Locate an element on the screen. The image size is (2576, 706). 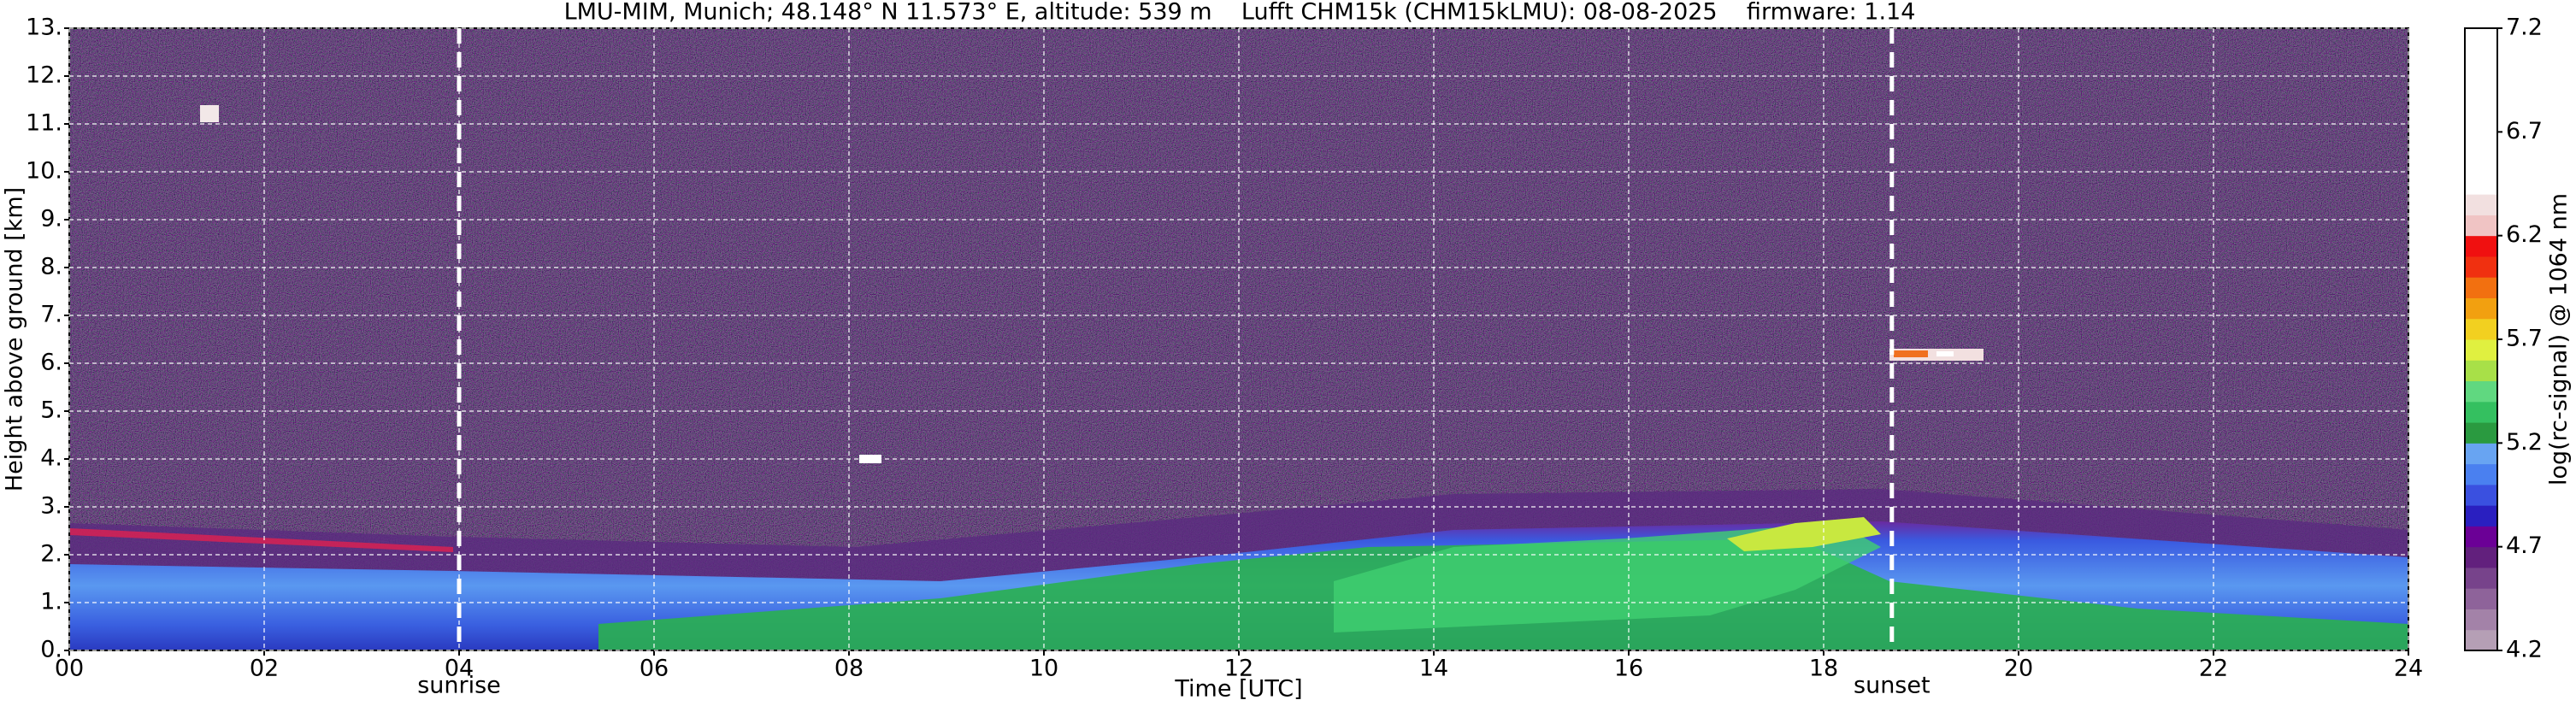
event-label: sunset is located at coordinates (1893, 686).